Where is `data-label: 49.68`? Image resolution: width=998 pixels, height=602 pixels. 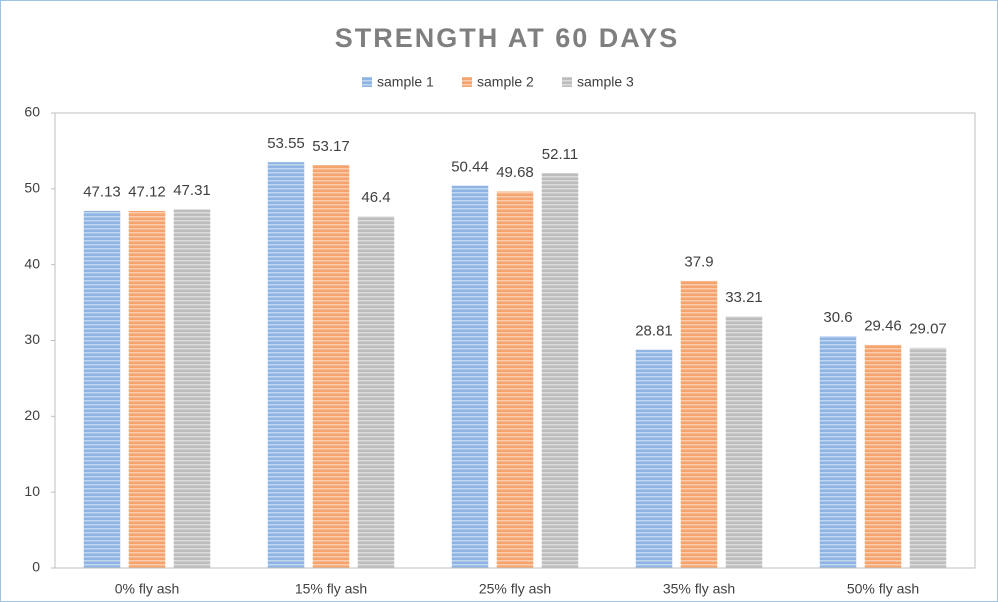
data-label: 49.68 is located at coordinates (515, 172).